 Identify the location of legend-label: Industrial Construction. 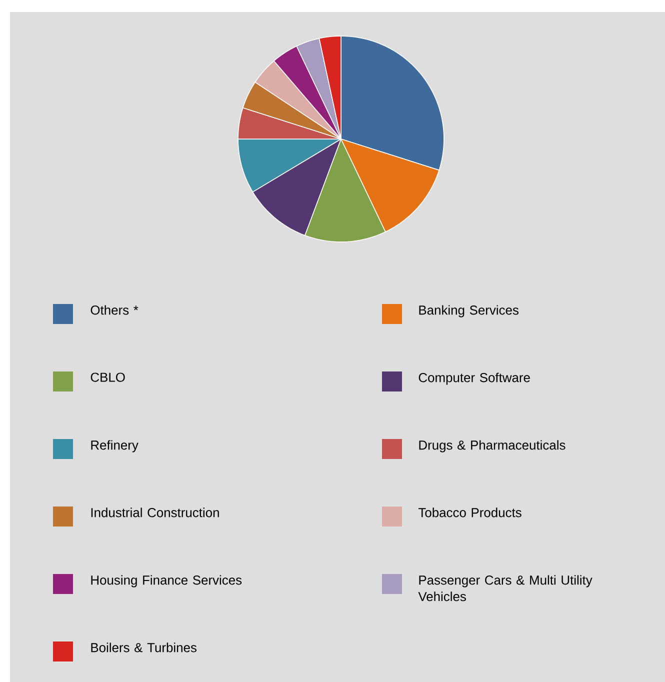
(155, 513).